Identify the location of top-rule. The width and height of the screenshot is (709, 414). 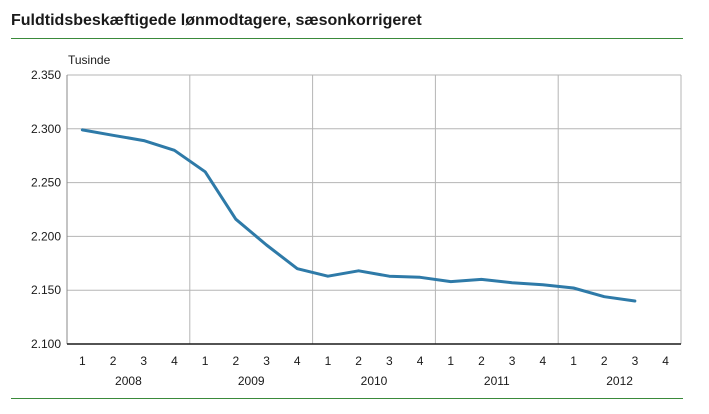
(347, 38).